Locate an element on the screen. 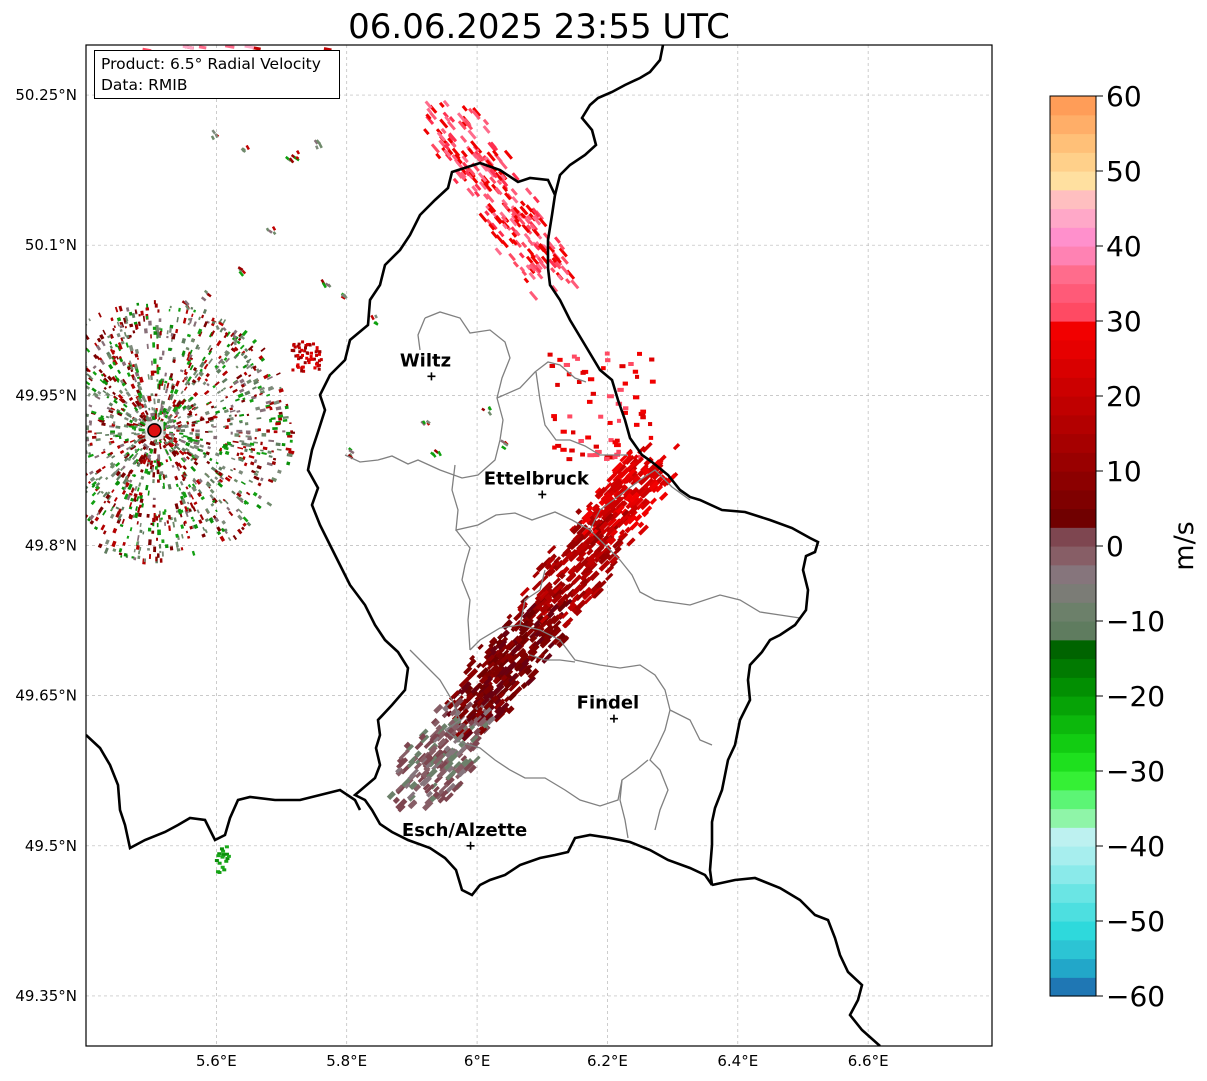 The image size is (1207, 1081). x-axis-ticks: 5.6°E 5.8°E 6°E 6.2°E 6.4°E 6.6°E is located at coordinates (542, 1061).